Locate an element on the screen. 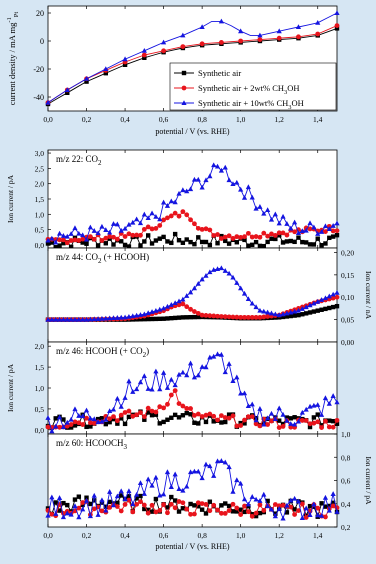 The height and width of the screenshot is (564, 376). y-axis-label-left: Ion current / pA is located at coordinates (10, 387).